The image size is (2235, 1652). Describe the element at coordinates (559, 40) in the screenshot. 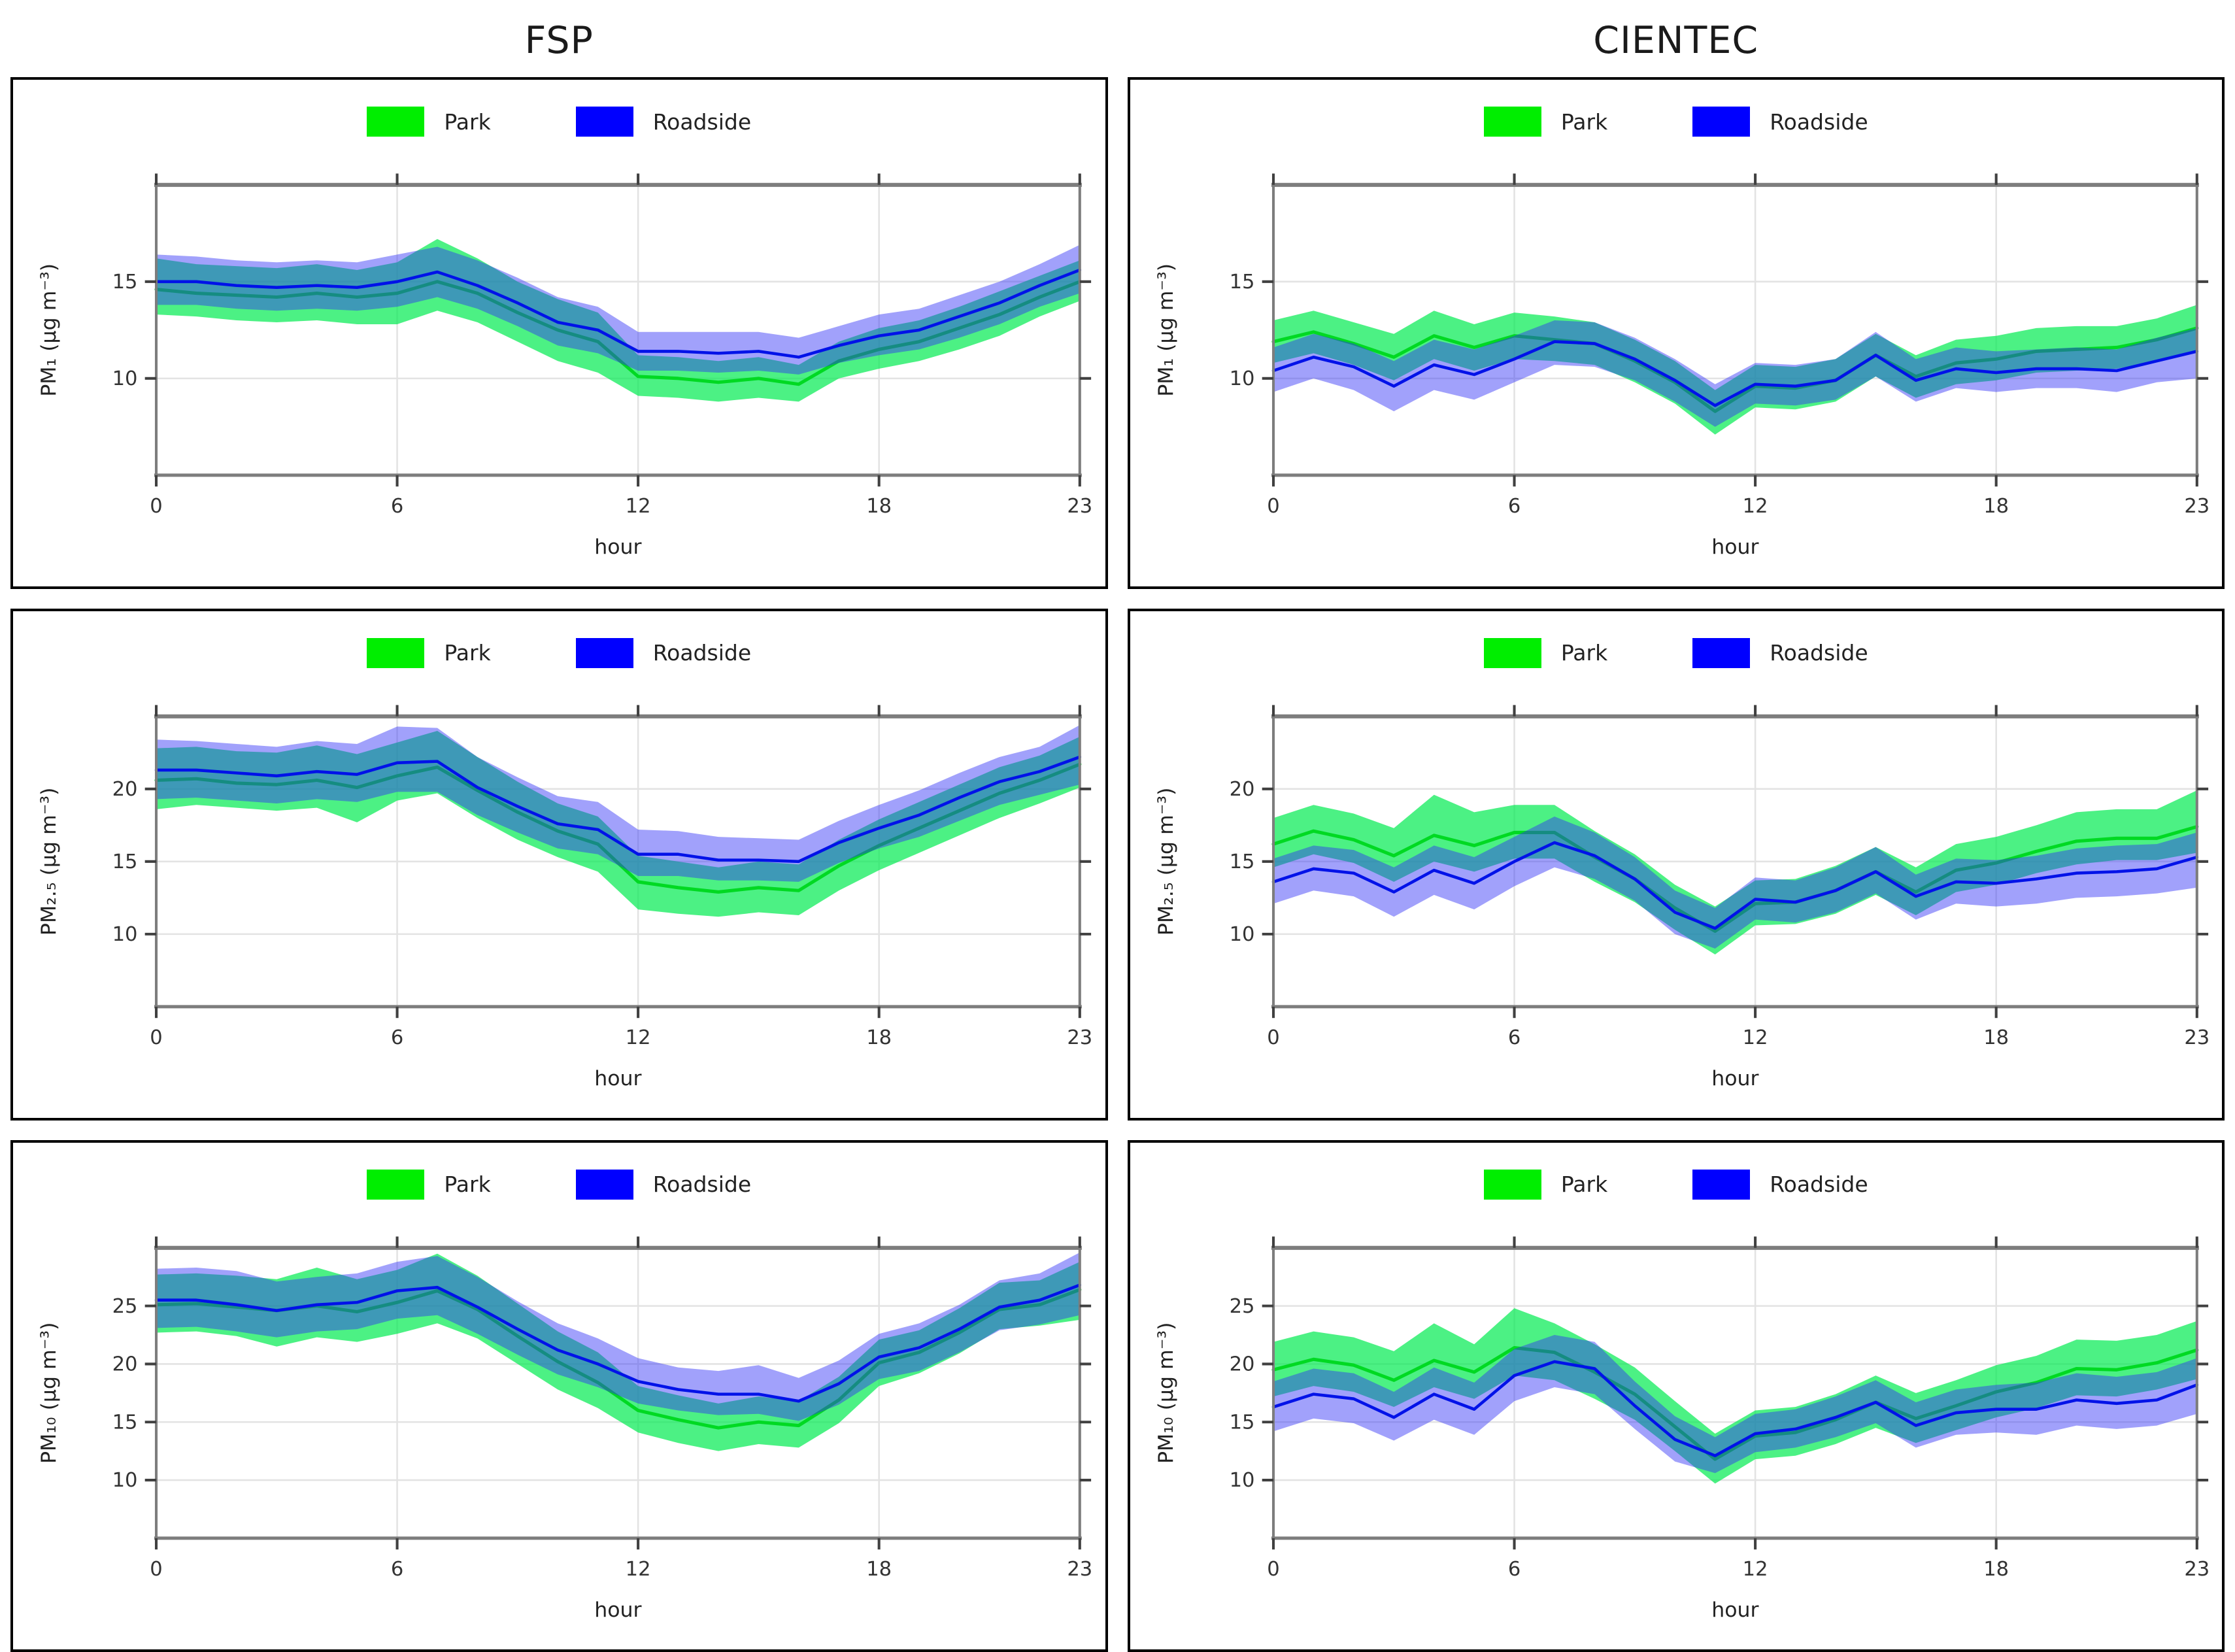

I see `column-title-fsp: FSP` at that location.